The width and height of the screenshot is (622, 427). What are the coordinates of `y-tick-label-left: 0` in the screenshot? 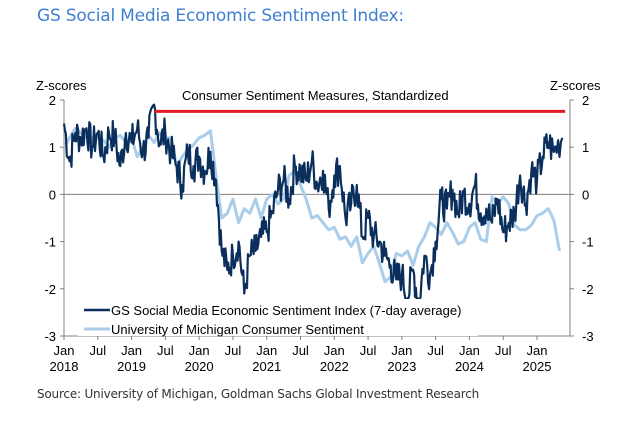 It's located at (52, 194).